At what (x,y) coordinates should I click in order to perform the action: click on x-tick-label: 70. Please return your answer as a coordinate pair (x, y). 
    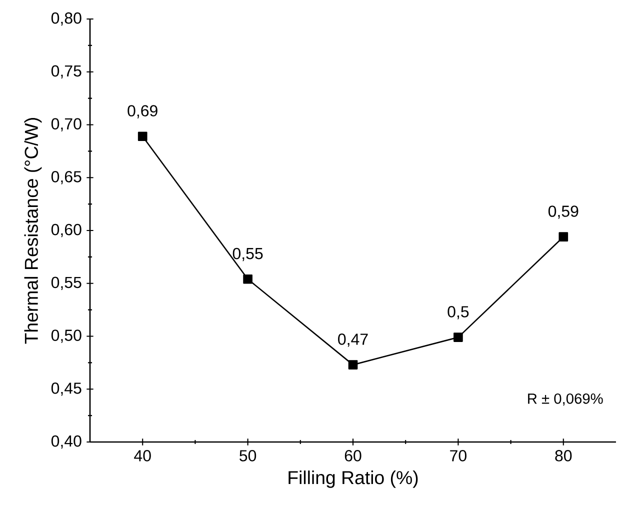
    Looking at the image, I should click on (458, 456).